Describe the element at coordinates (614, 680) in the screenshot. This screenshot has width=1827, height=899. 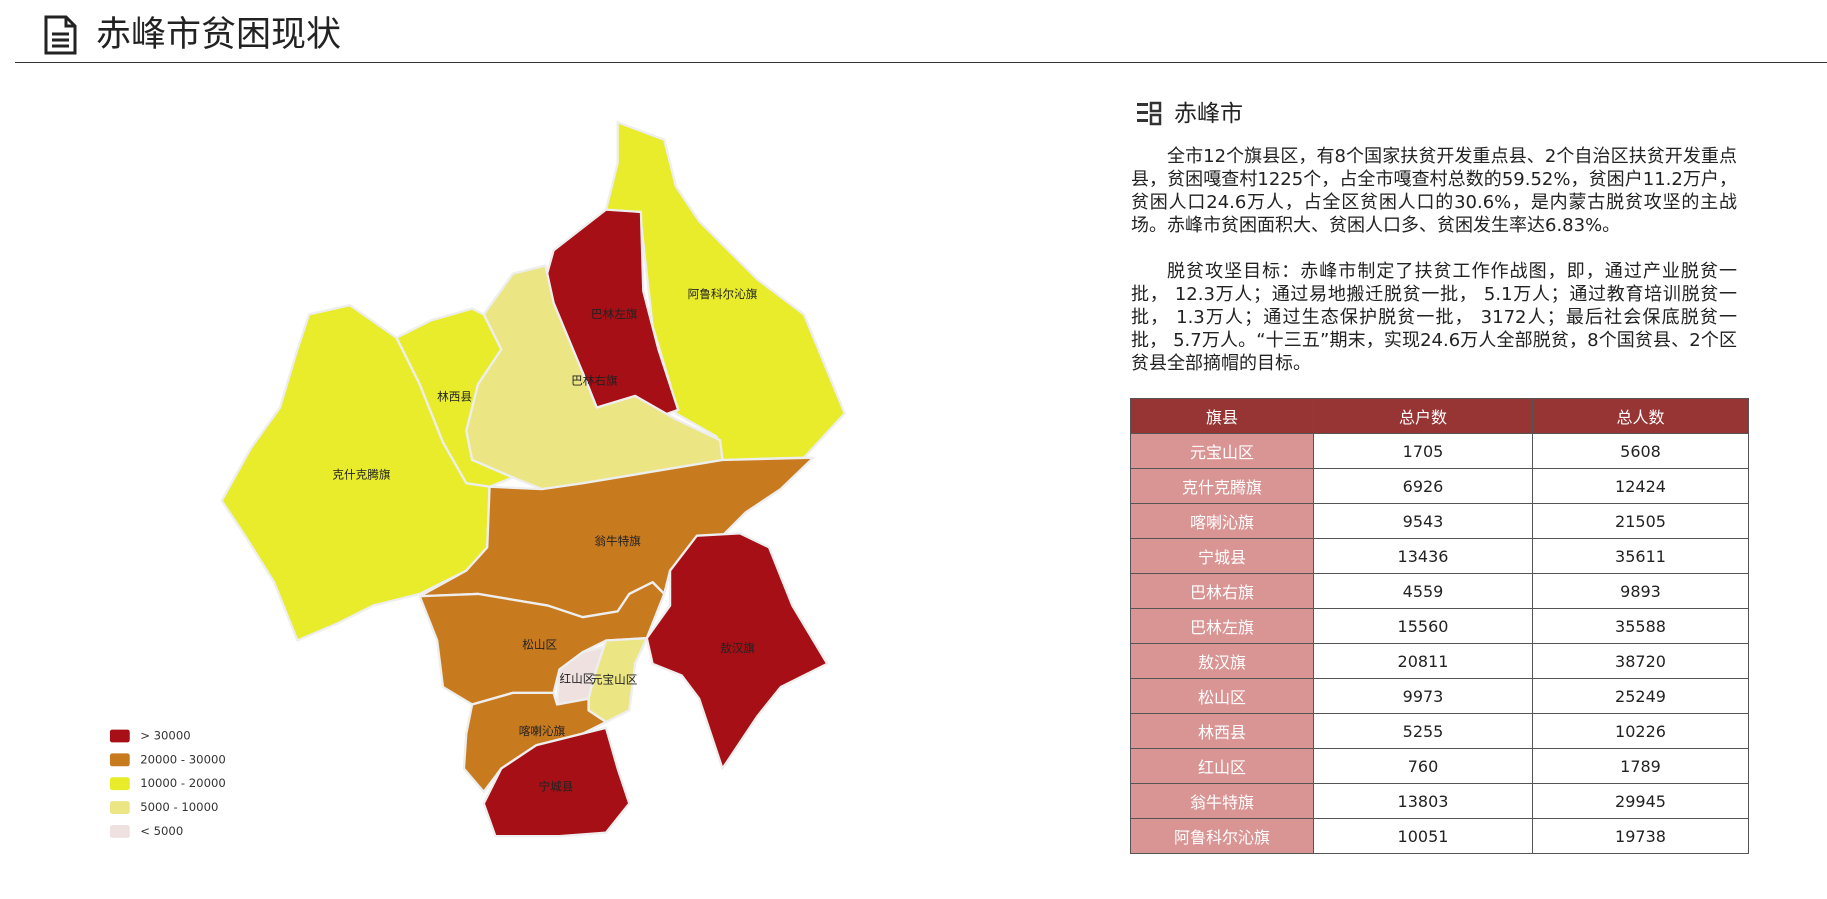
I see `region-label: 元宝山区` at that location.